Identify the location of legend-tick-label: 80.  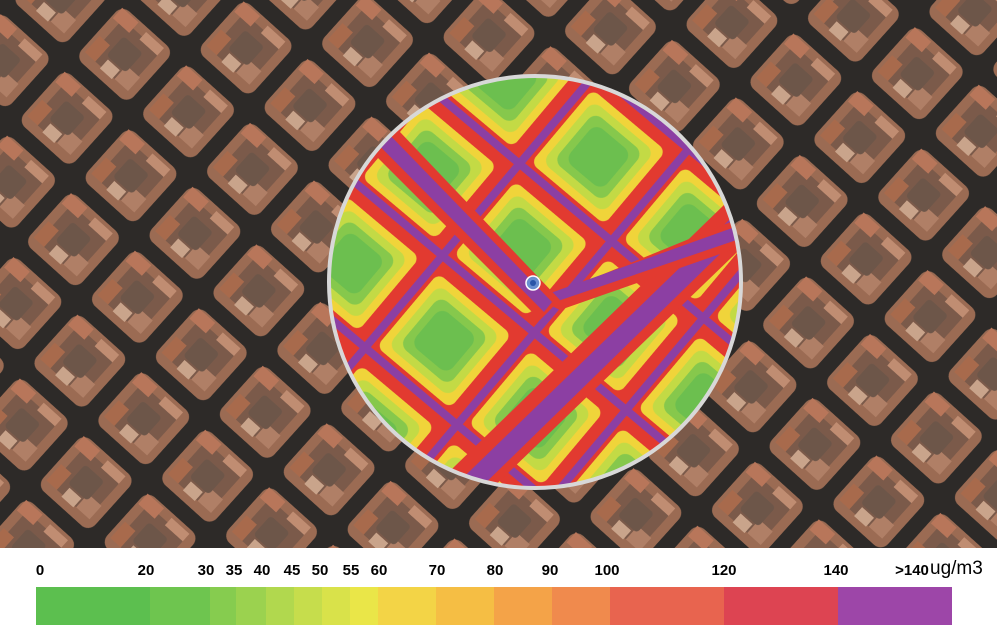
(495, 570).